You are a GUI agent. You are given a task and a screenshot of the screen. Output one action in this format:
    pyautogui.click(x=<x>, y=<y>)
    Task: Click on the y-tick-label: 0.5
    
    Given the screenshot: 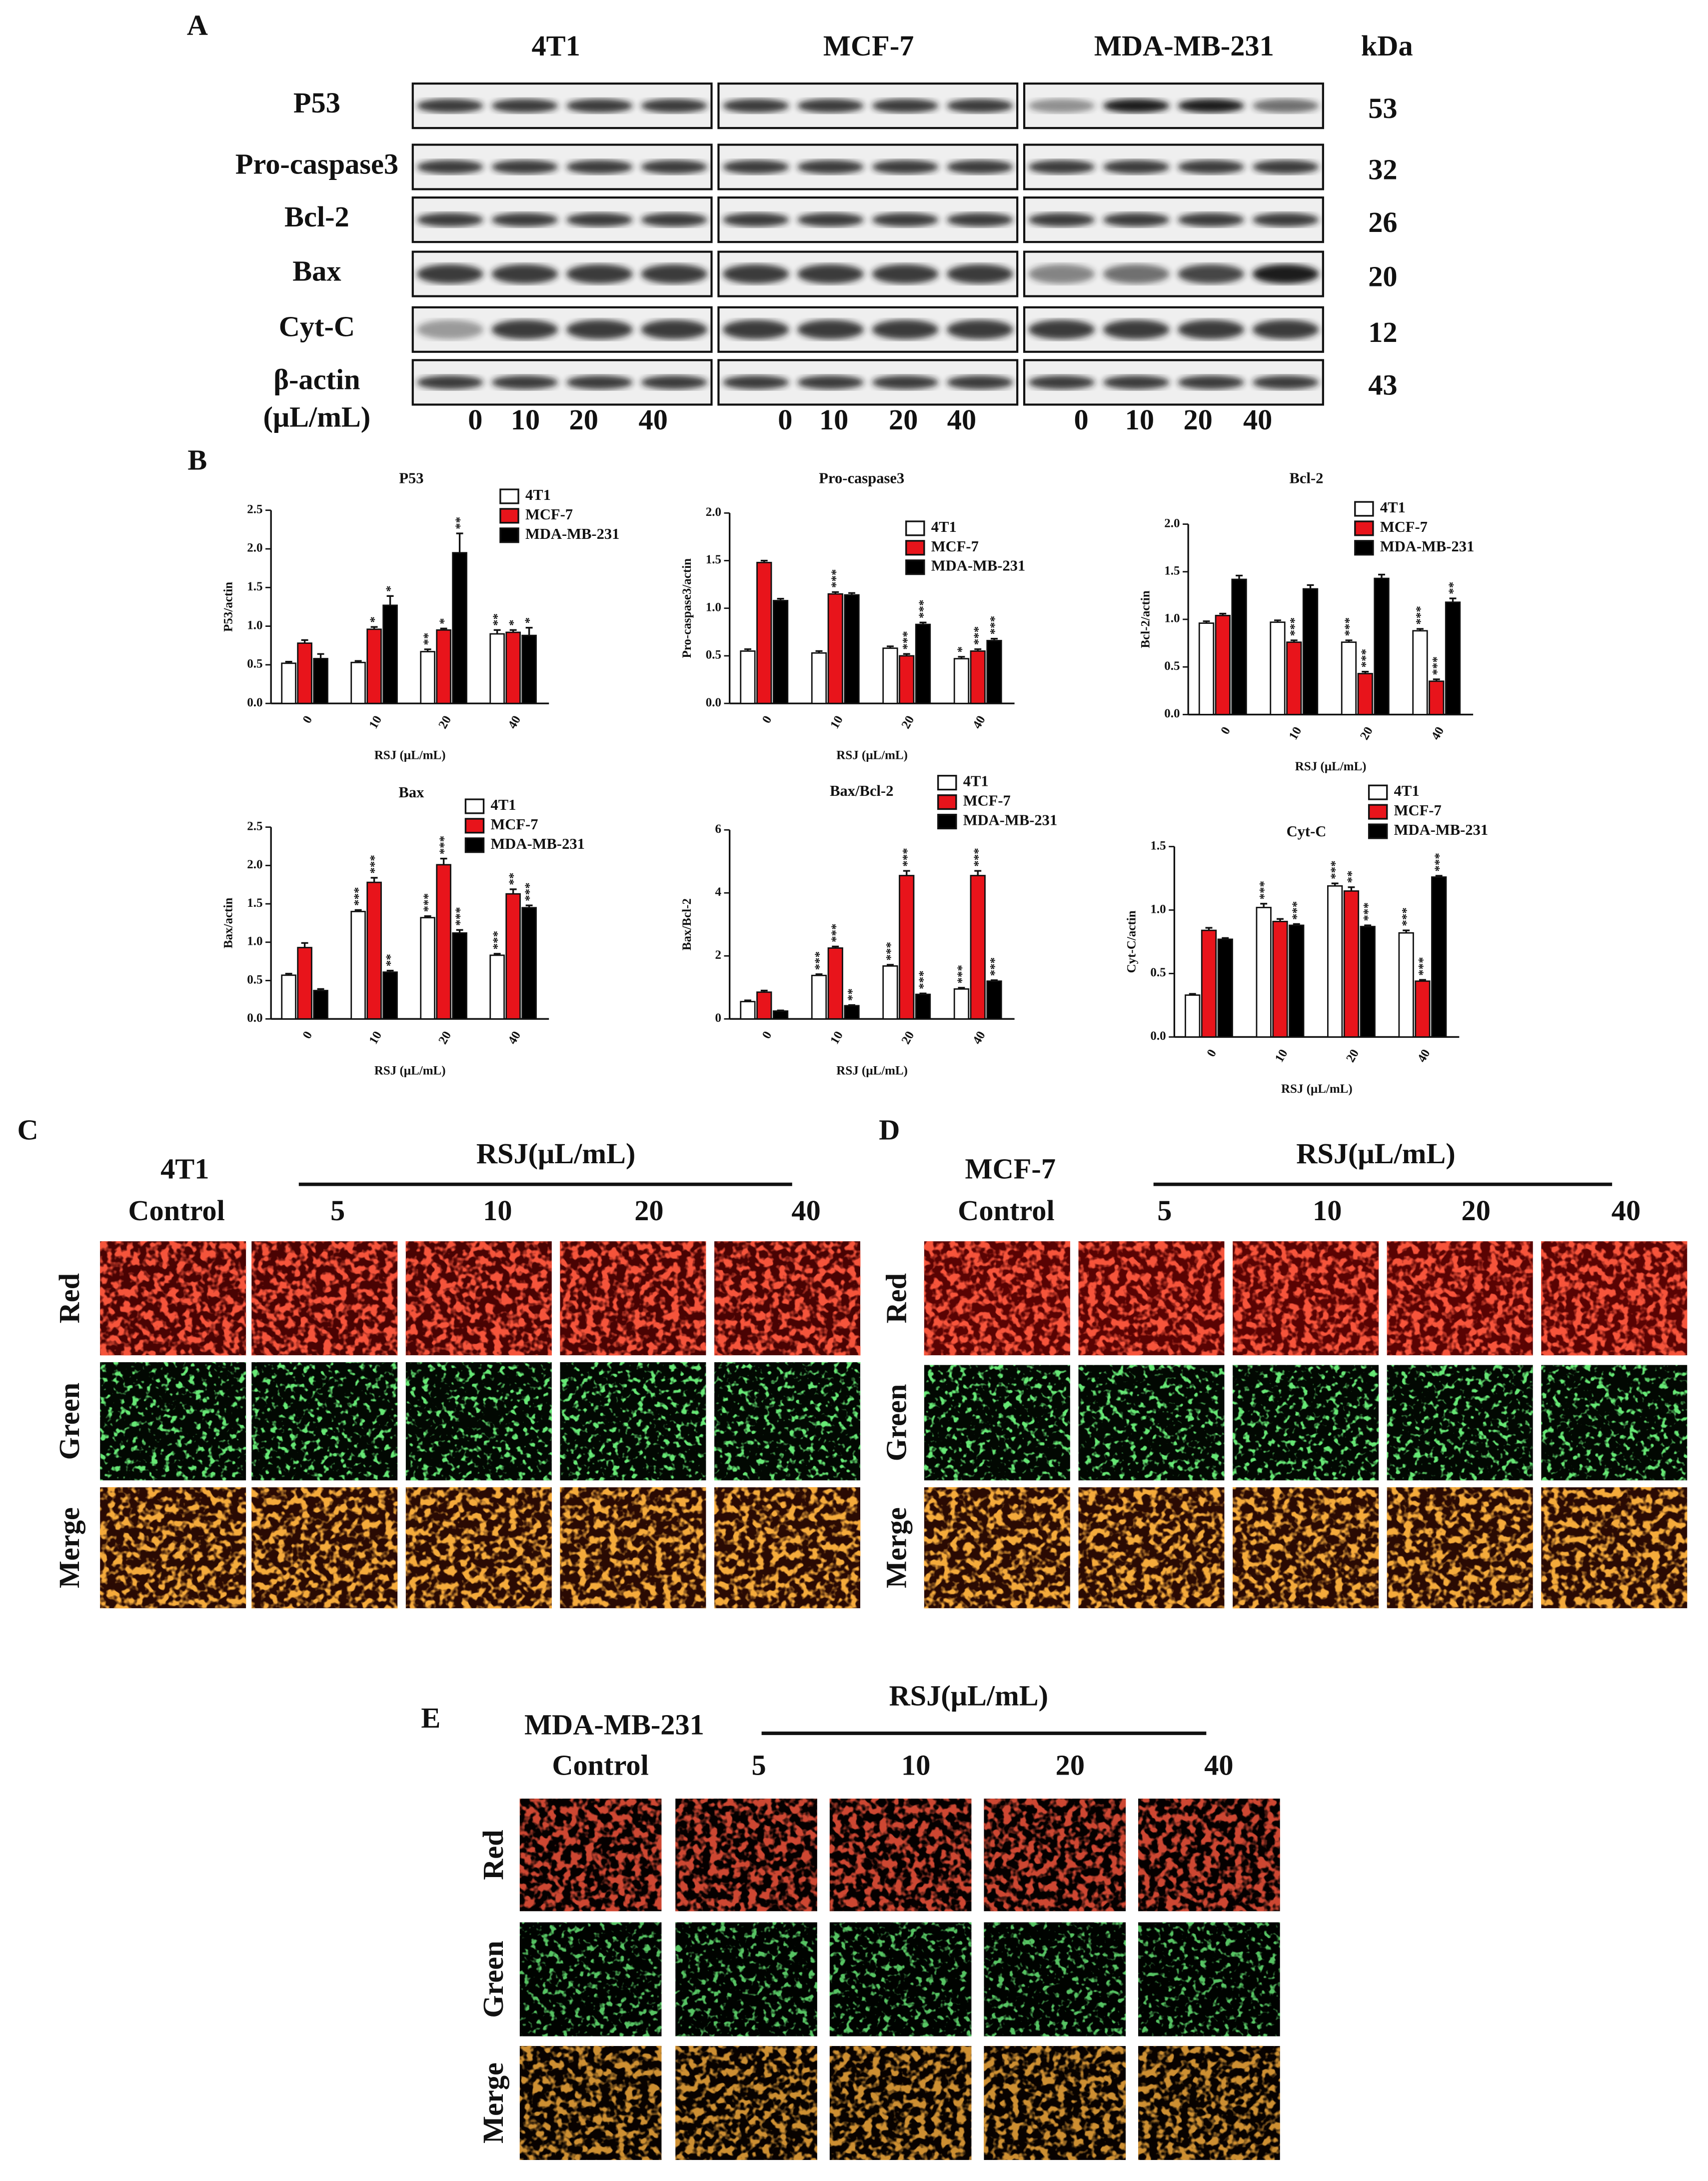 What is the action you would take?
    pyautogui.click(x=254, y=664)
    